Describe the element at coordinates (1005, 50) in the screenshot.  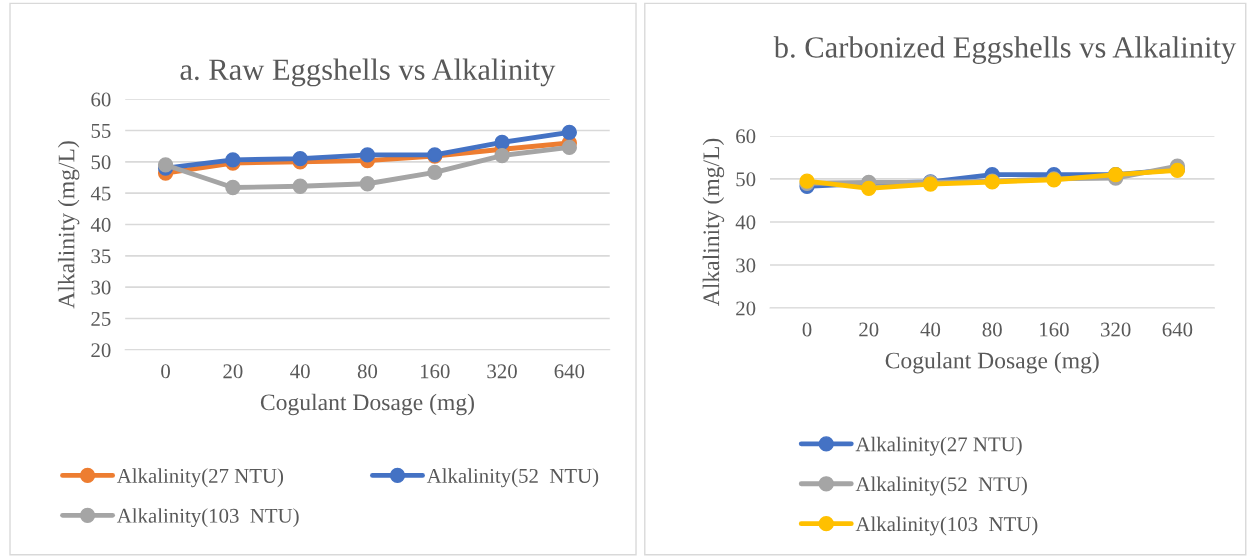
I see `chart-title: b. Carbonized Eggshells vs Alkalinity` at that location.